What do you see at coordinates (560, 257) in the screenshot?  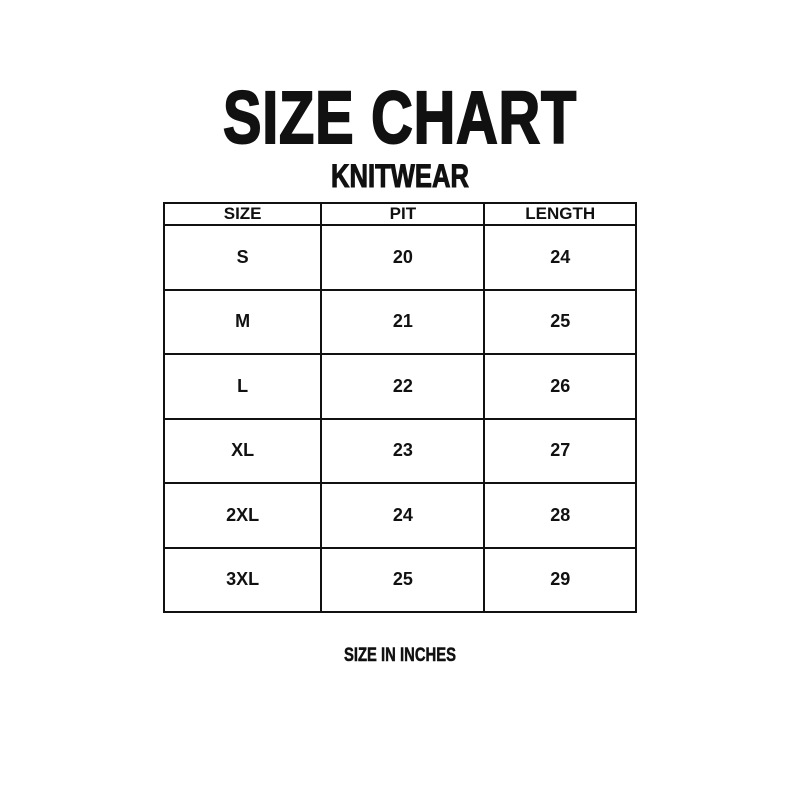 I see `cell-length: 24` at bounding box center [560, 257].